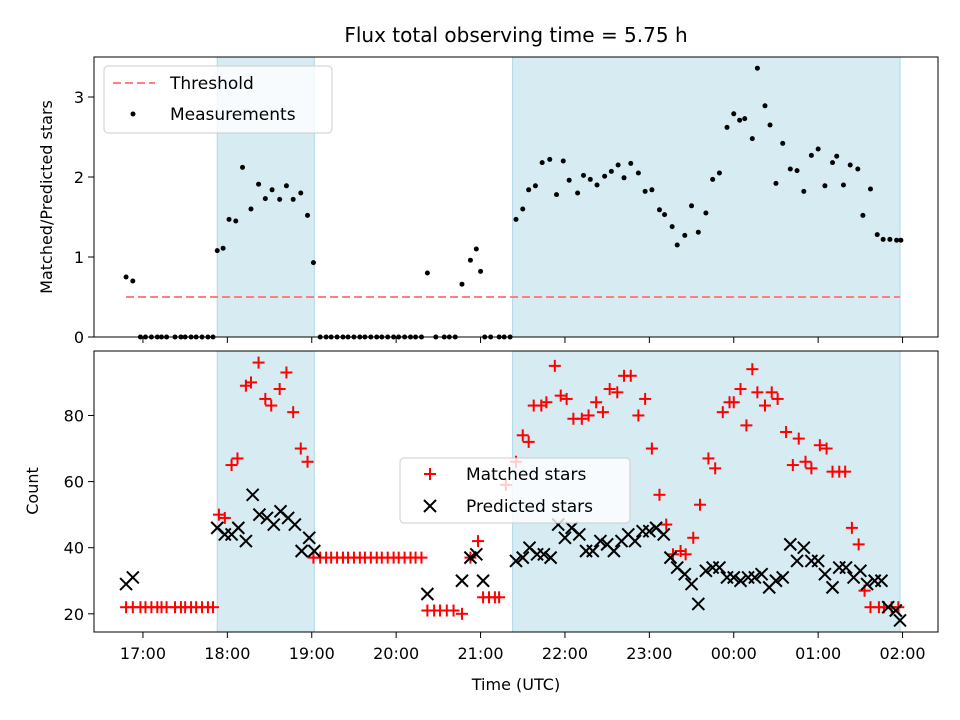 The image size is (960, 720). What do you see at coordinates (74, 614) in the screenshot?
I see `y-tick-label: 20` at bounding box center [74, 614].